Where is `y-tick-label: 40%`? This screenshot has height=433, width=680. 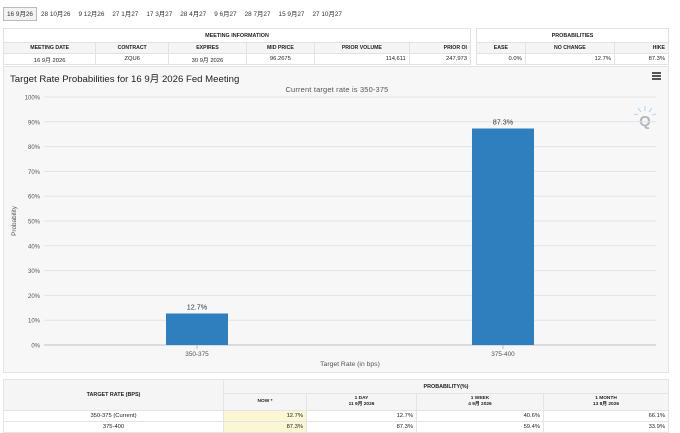 y-tick-label: 40% is located at coordinates (34, 247).